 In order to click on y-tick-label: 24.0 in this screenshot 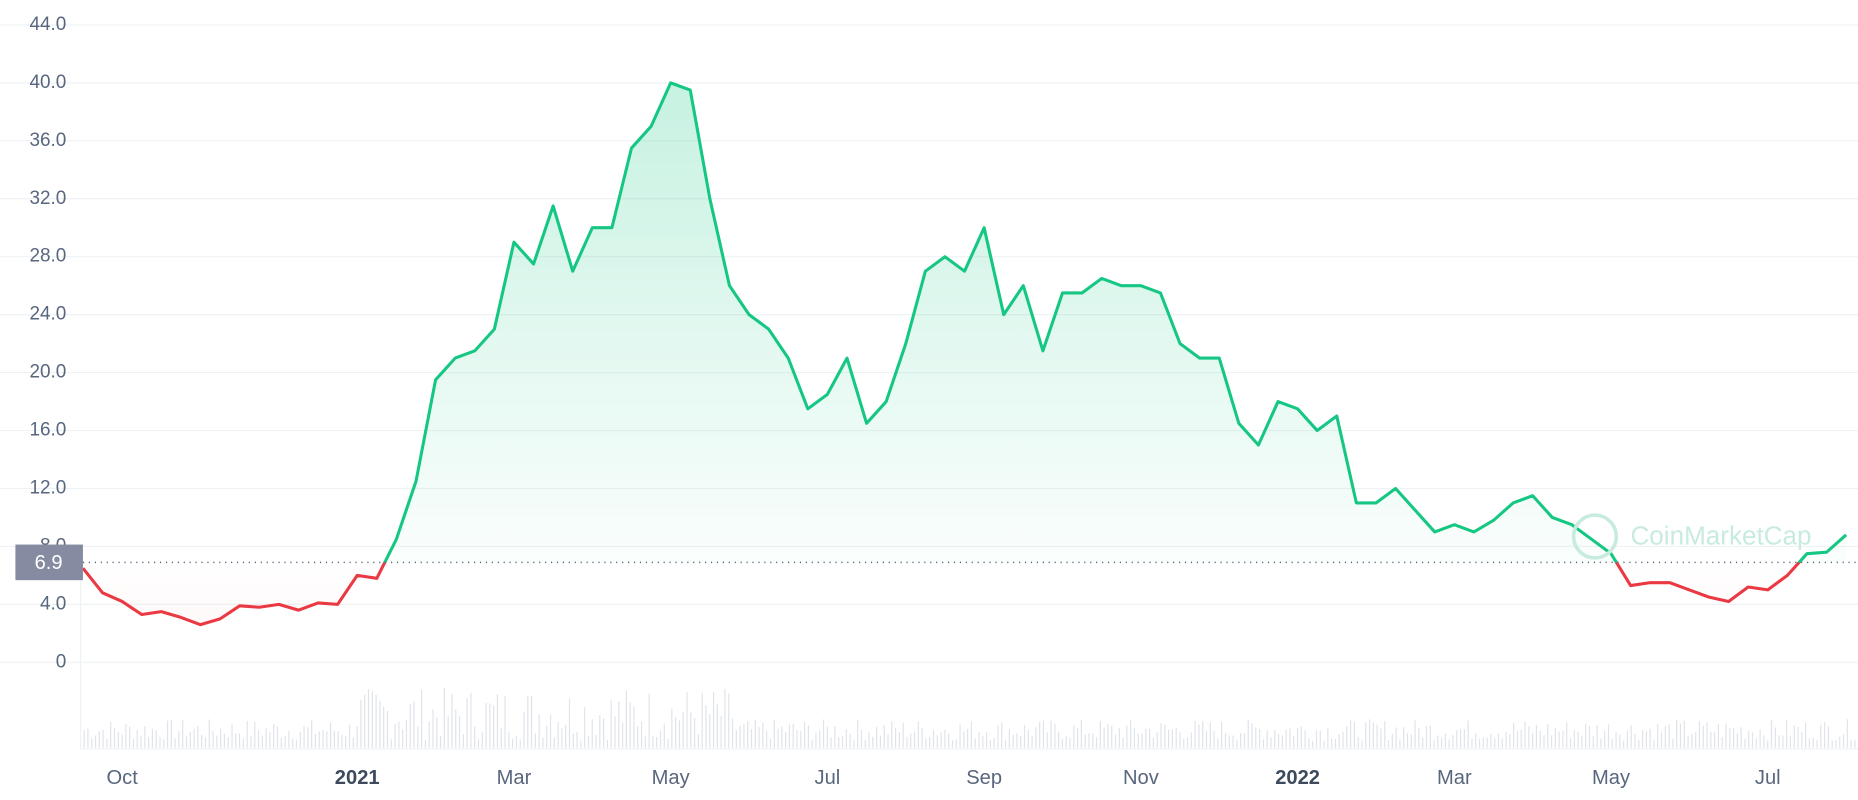, I will do `click(47, 314)`.